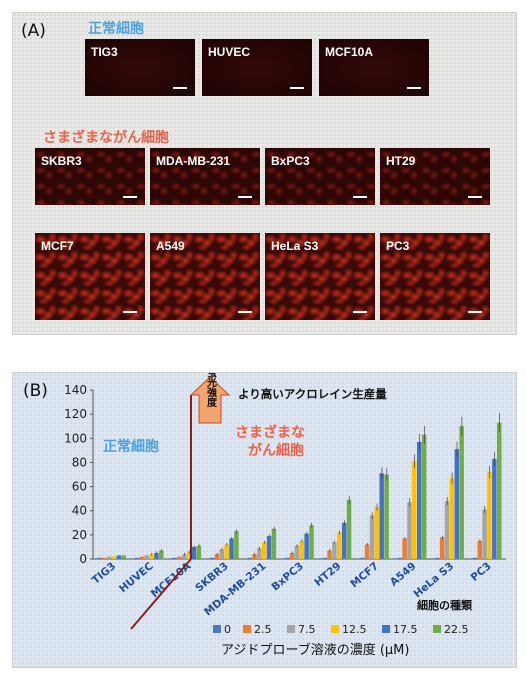  I want to click on legend-entry: 2.5, so click(263, 629).